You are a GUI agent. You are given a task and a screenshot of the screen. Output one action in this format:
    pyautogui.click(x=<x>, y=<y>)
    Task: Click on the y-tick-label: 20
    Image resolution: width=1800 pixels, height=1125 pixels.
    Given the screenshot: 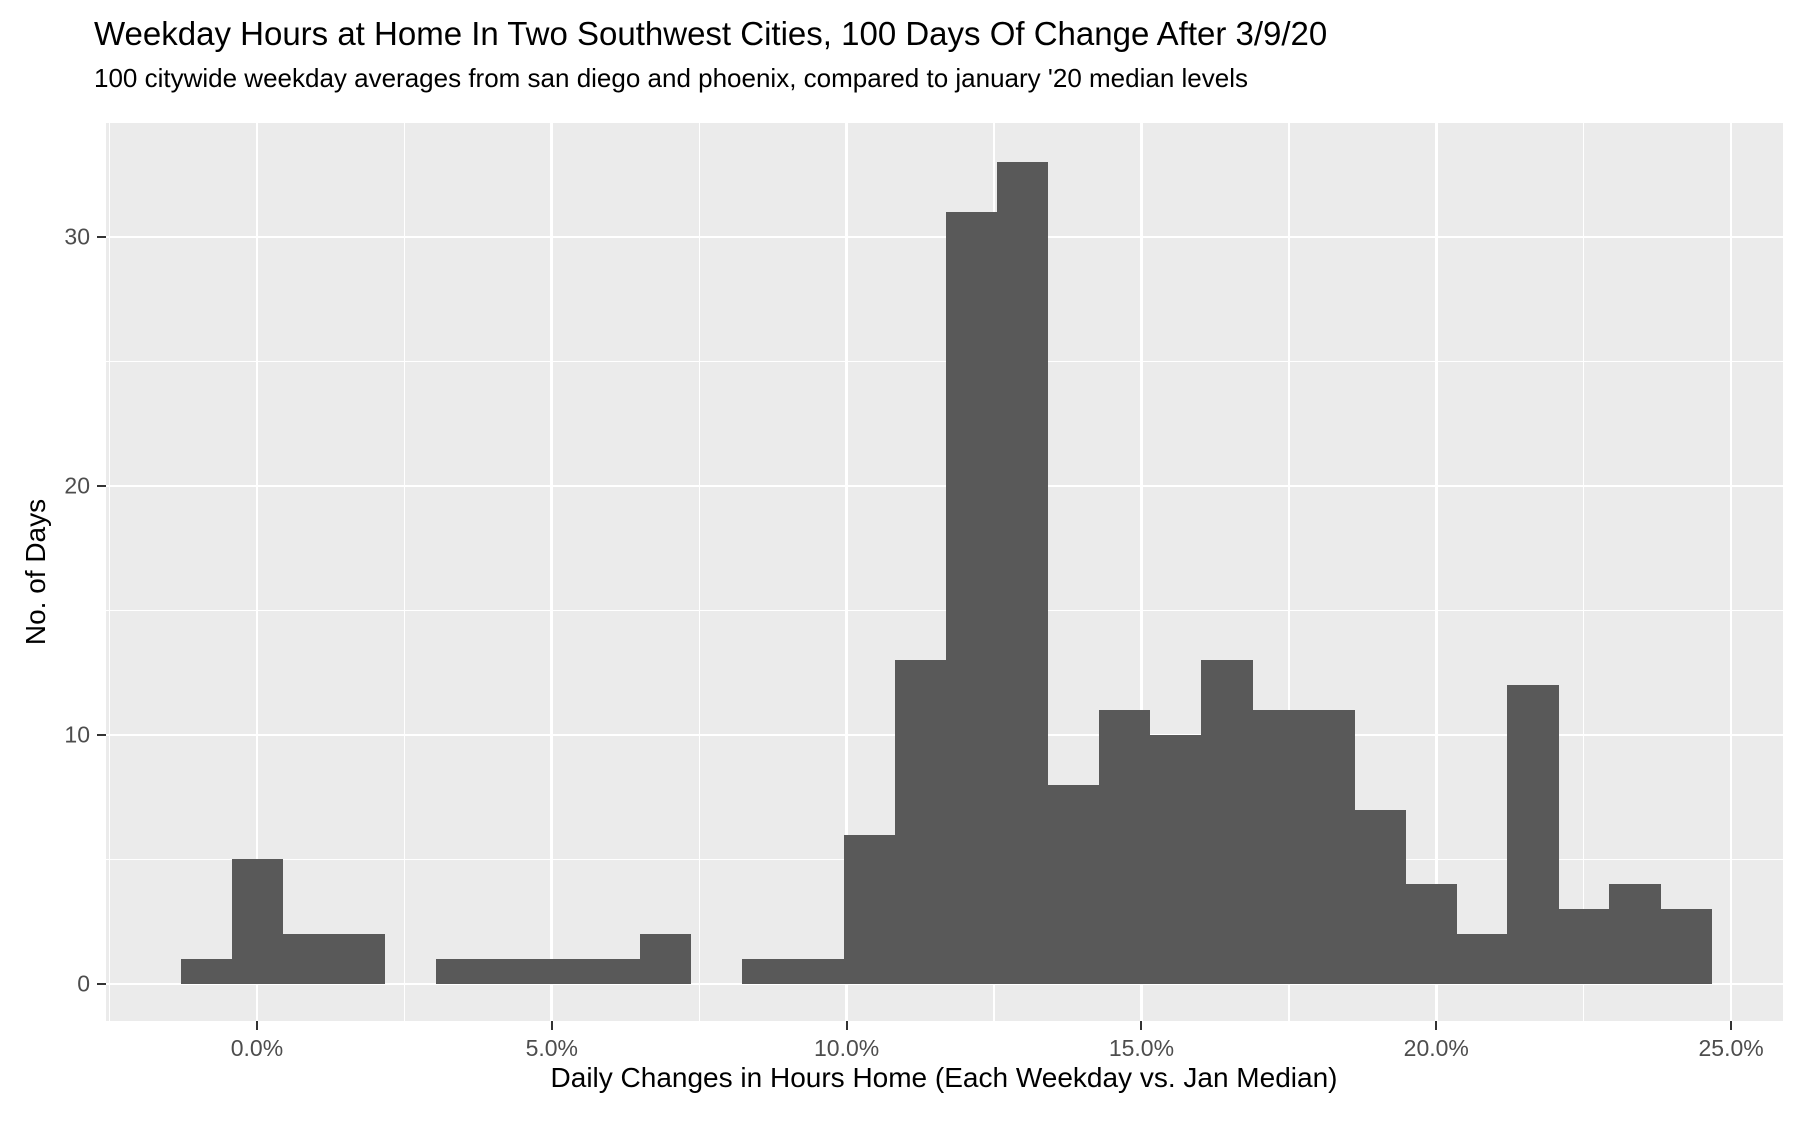 What is the action you would take?
    pyautogui.click(x=77, y=485)
    